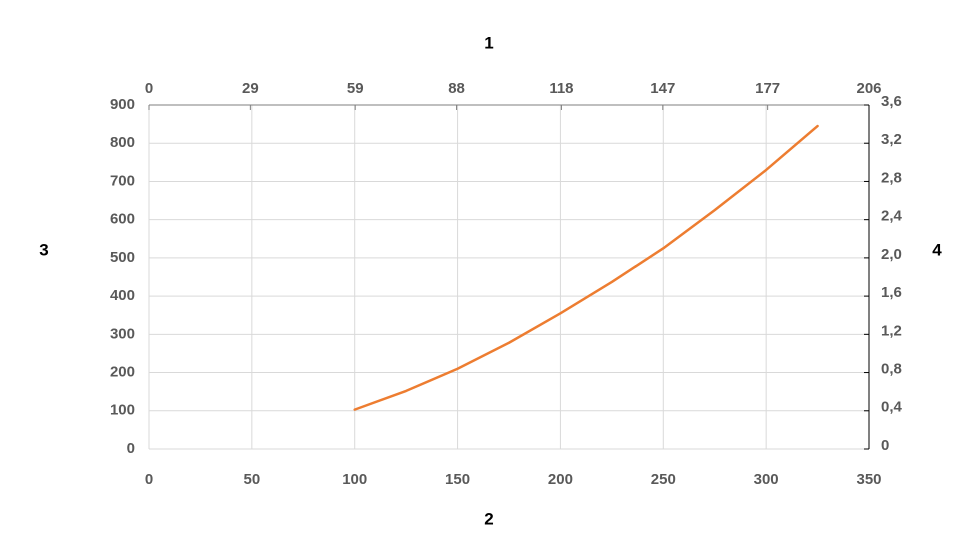 The height and width of the screenshot is (545, 960). Describe the element at coordinates (456, 88) in the screenshot. I see `x2-tick-label: 88` at that location.